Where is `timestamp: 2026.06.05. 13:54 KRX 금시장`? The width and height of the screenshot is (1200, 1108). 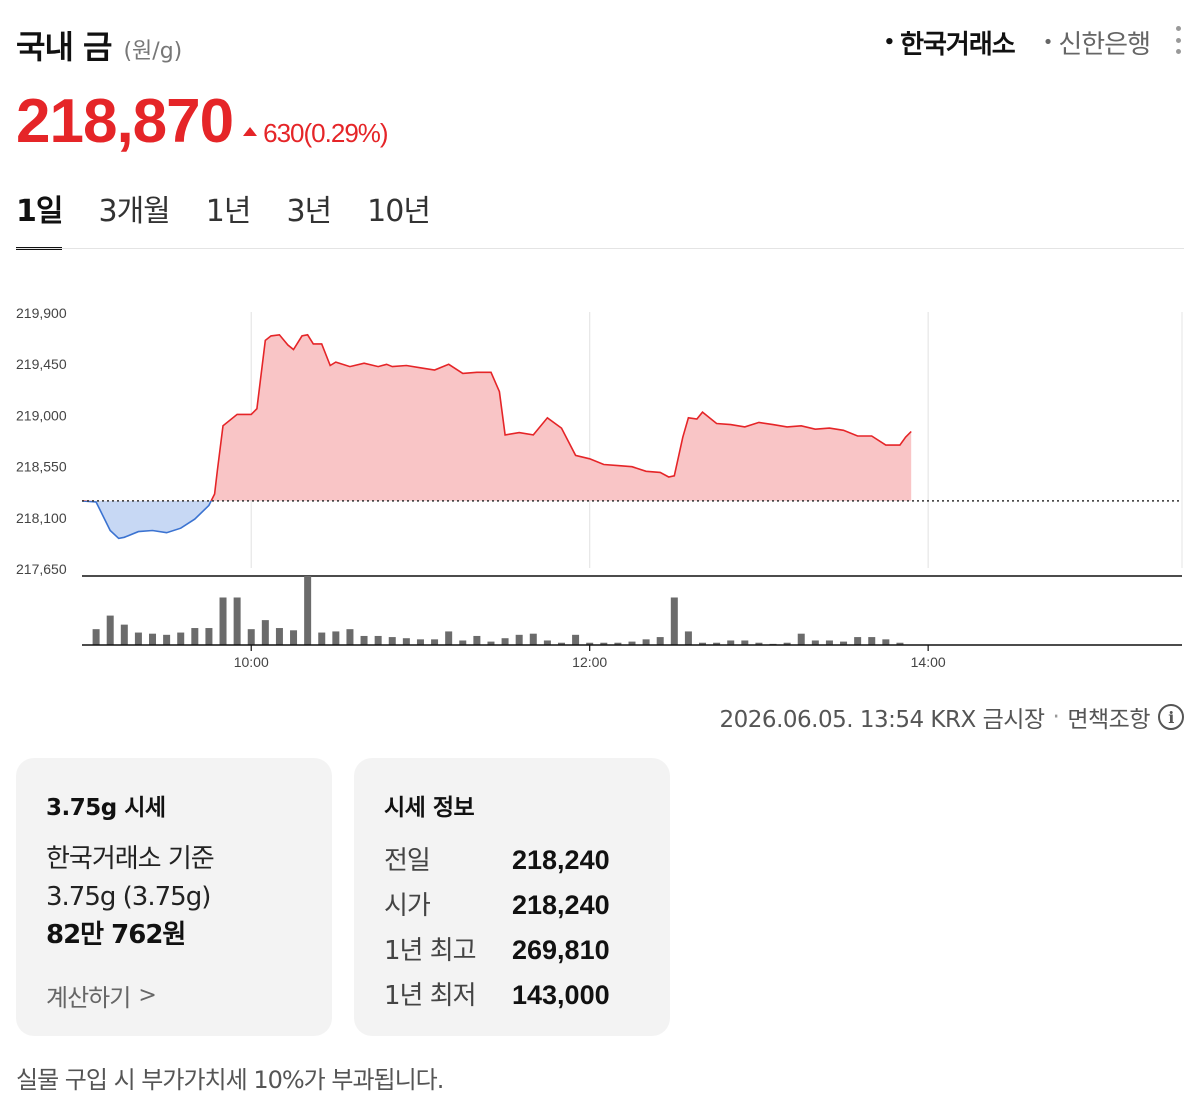
timestamp: 2026.06.05. 13:54 KRX 금시장 is located at coordinates (882, 720).